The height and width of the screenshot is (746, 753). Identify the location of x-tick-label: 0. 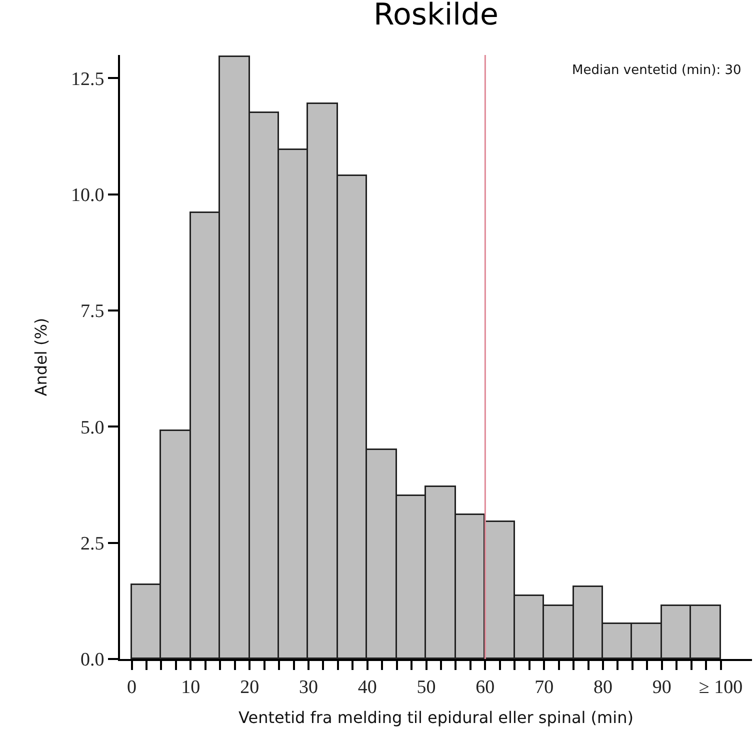
(132, 687).